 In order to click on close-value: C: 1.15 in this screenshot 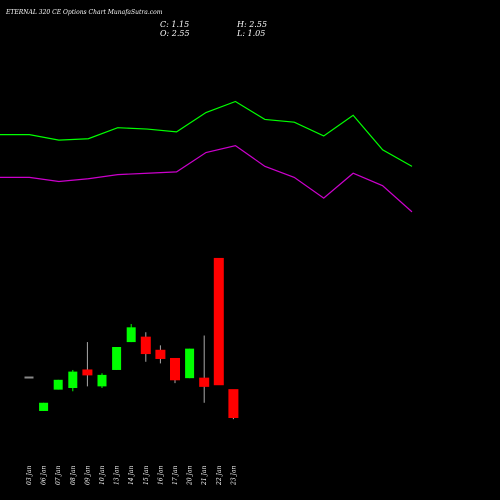, I will do `click(175, 24)`.